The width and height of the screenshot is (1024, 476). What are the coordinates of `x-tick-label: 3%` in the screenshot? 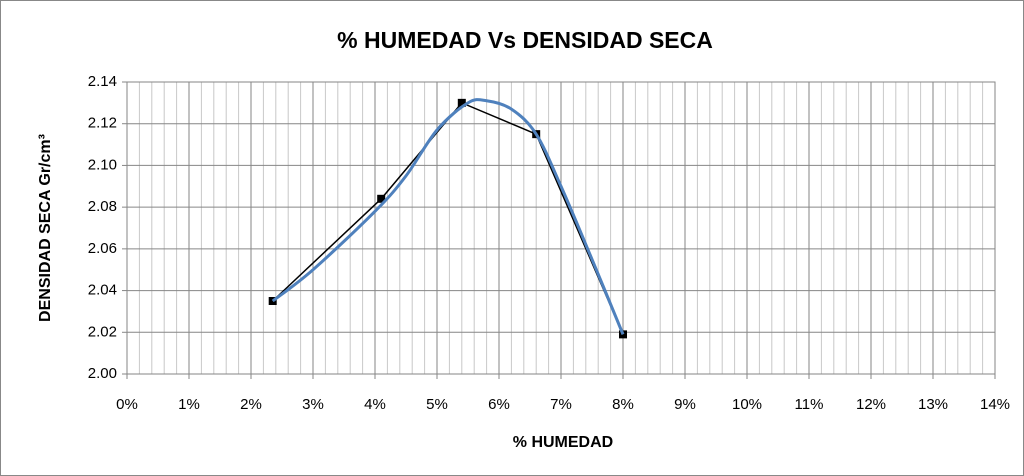 It's located at (313, 404).